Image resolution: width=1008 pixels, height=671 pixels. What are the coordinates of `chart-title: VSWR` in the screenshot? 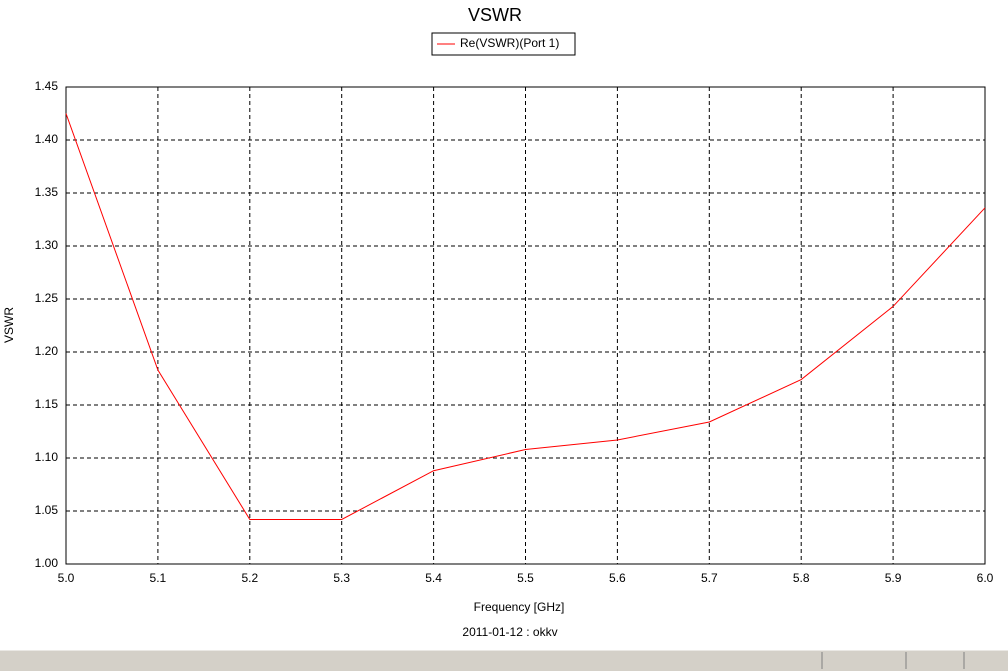 It's located at (495, 15).